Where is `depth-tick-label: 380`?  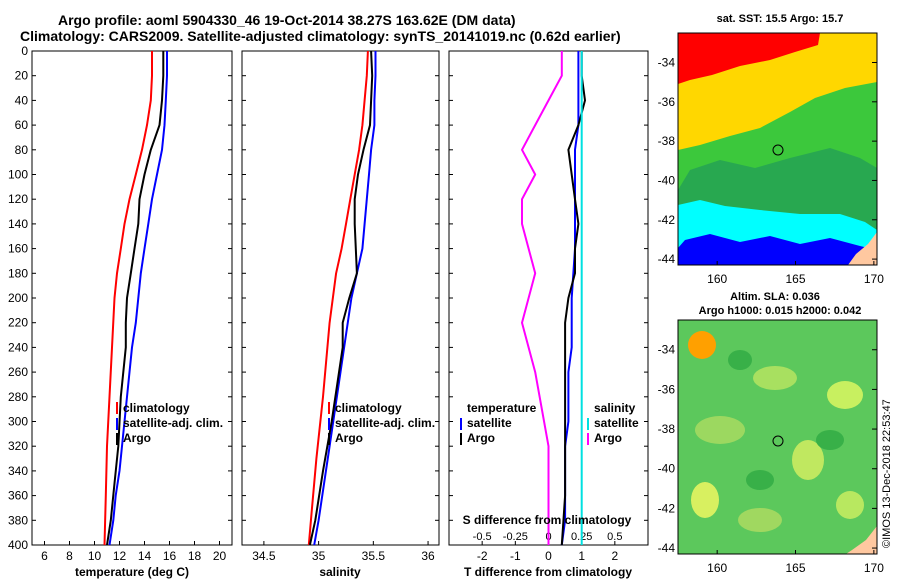
depth-tick-label: 380 is located at coordinates (18, 520).